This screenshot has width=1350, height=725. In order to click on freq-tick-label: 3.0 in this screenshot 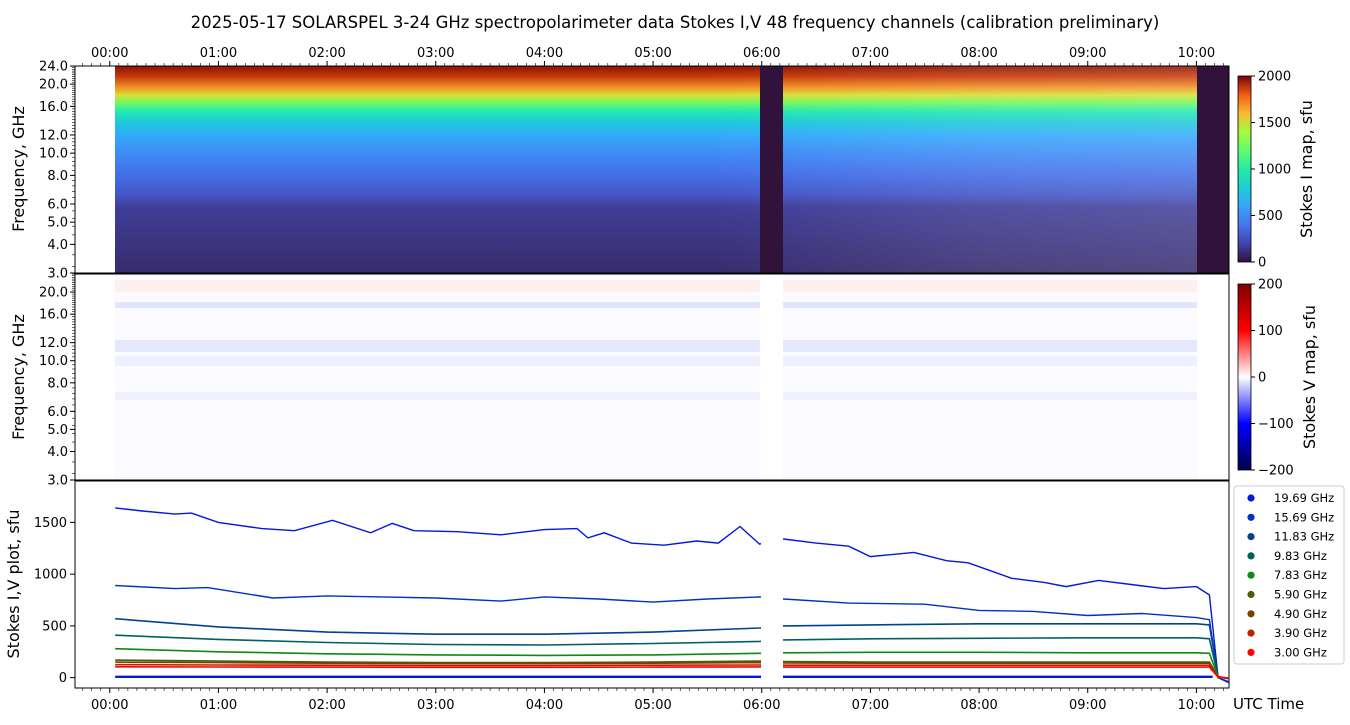, I will do `click(57, 481)`.